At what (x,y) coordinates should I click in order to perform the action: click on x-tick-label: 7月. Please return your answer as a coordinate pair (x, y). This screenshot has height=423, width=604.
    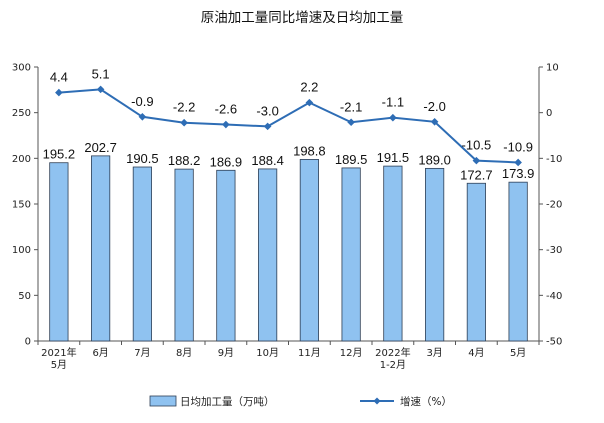
    Looking at the image, I should click on (142, 353).